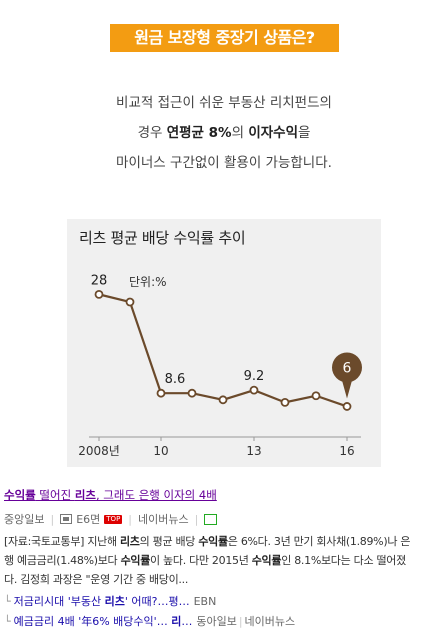  What do you see at coordinates (347, 389) in the screenshot?
I see `value-badge-pointer` at bounding box center [347, 389].